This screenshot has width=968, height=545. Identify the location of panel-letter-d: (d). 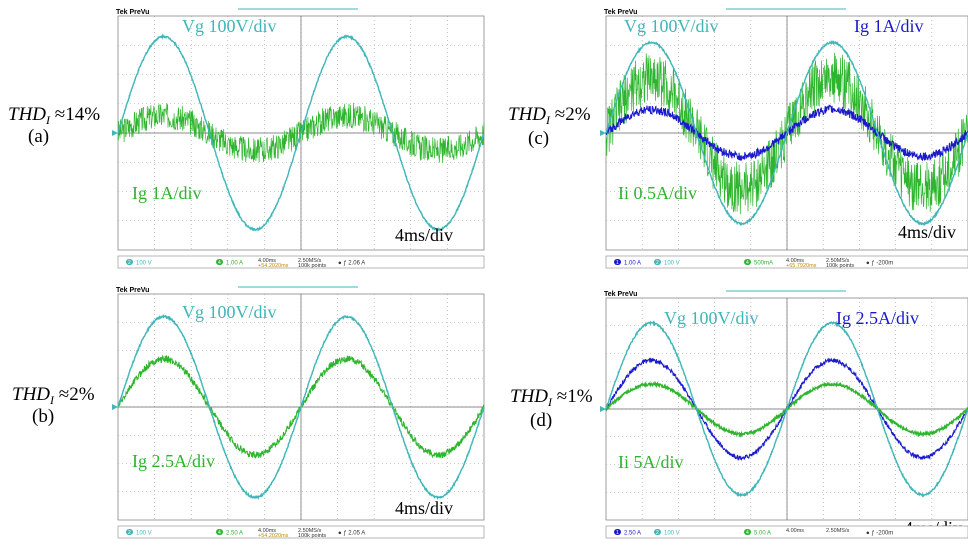
(541, 420).